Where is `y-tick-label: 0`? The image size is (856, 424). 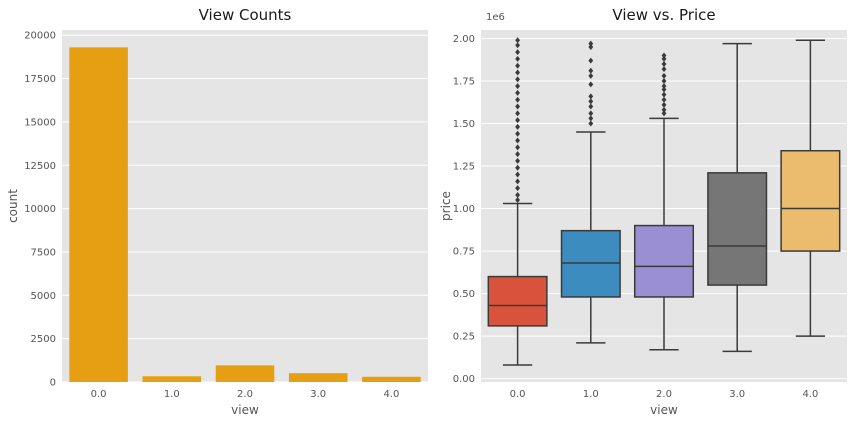 y-tick-label: 0 is located at coordinates (53, 383).